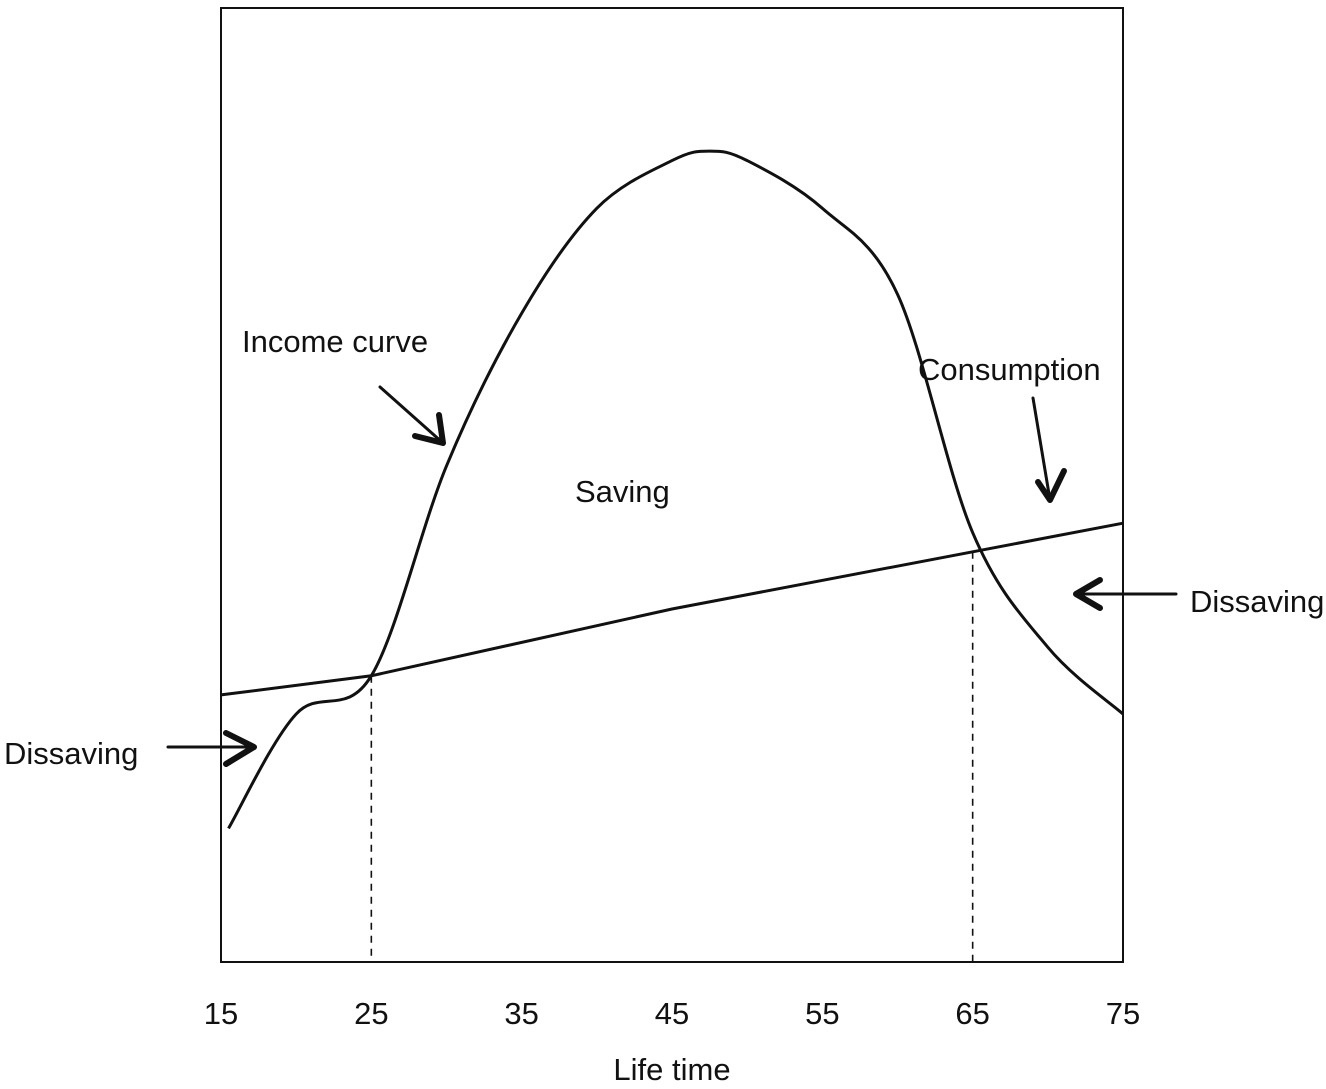  I want to click on consumption-arrow, so click(1049, 449).